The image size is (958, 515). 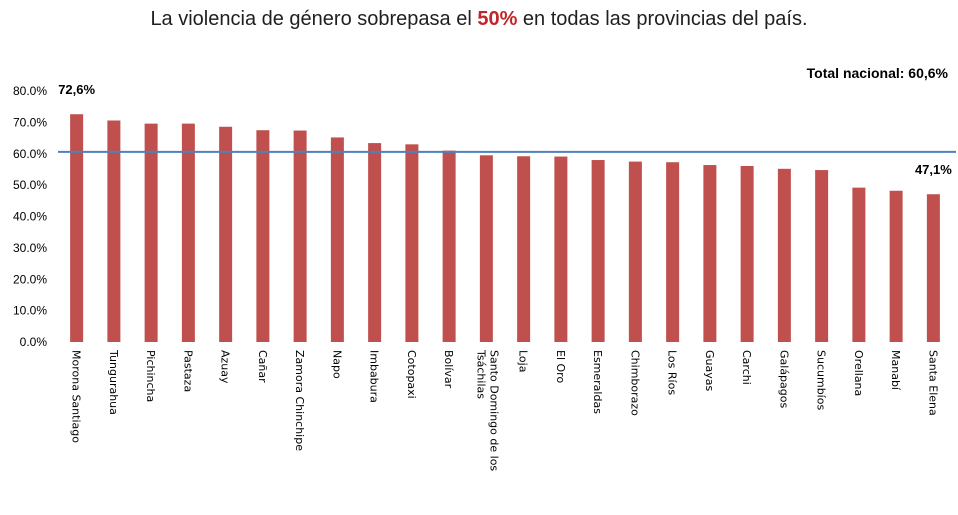 What do you see at coordinates (30, 248) in the screenshot?
I see `y-tick-label: 30.0%` at bounding box center [30, 248].